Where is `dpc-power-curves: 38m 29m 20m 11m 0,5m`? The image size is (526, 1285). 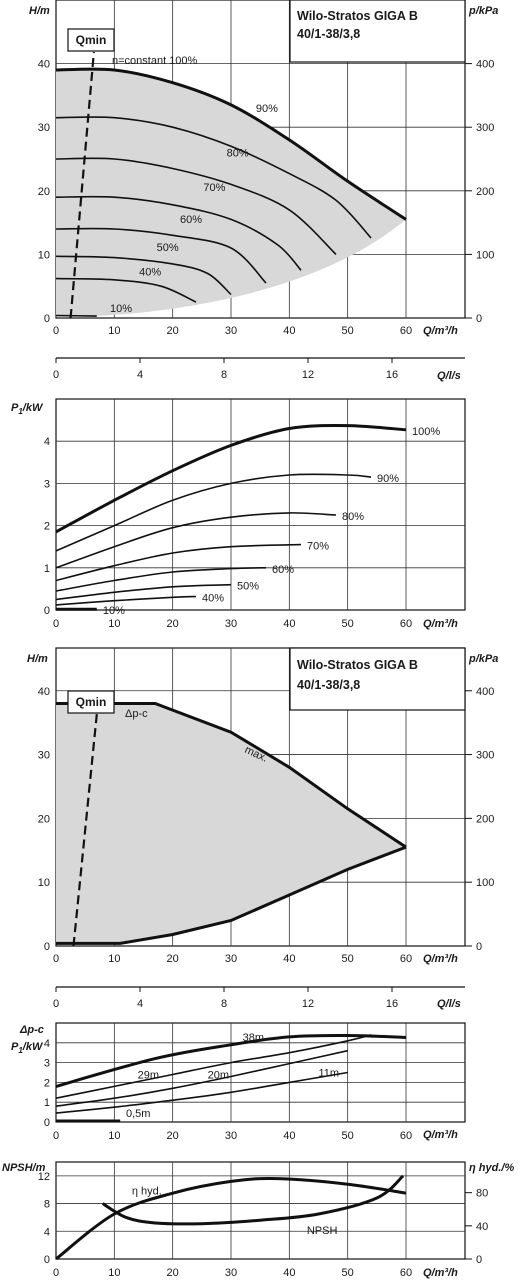
dpc-power-curves: 38m 29m 20m 11m 0,5m is located at coordinates (231, 1077).